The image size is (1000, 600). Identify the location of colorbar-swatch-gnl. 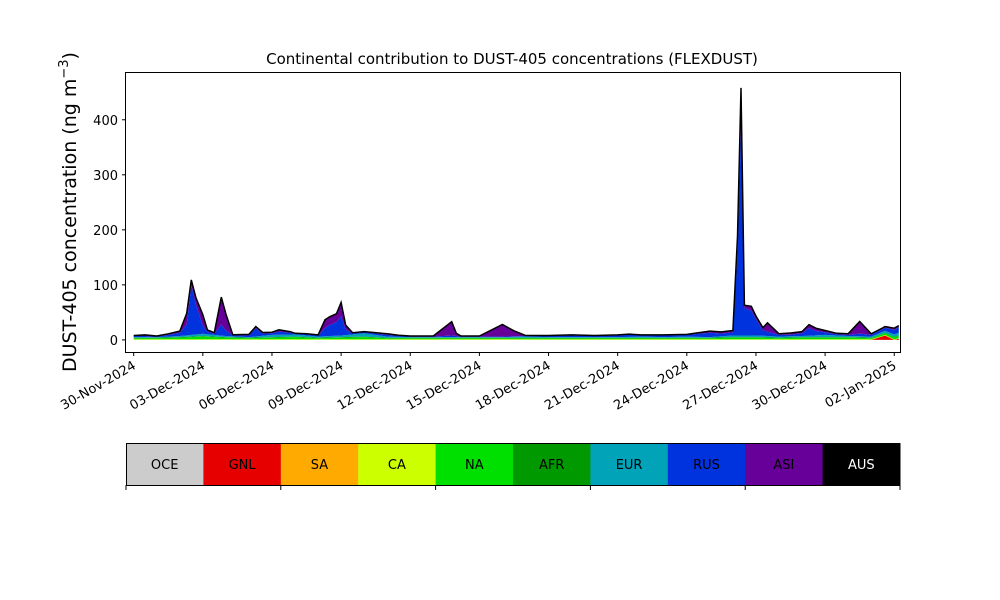
(242, 464).